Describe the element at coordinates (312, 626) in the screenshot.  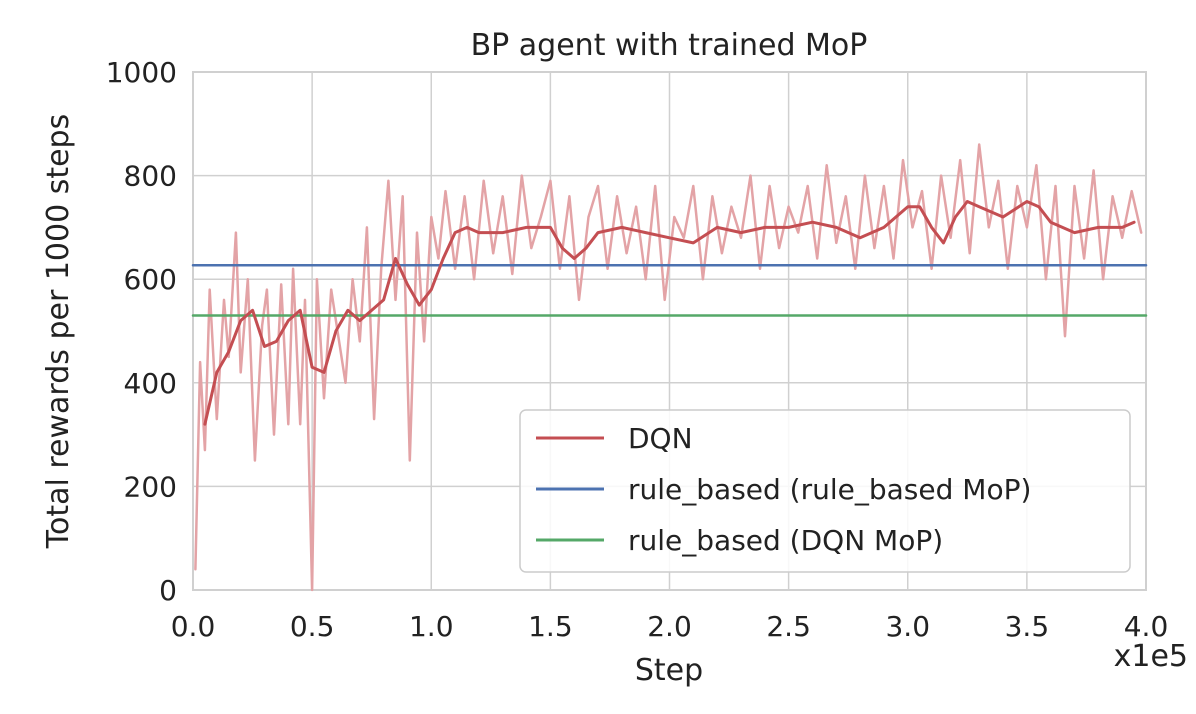
I see `x-tick-label: 0.5` at that location.